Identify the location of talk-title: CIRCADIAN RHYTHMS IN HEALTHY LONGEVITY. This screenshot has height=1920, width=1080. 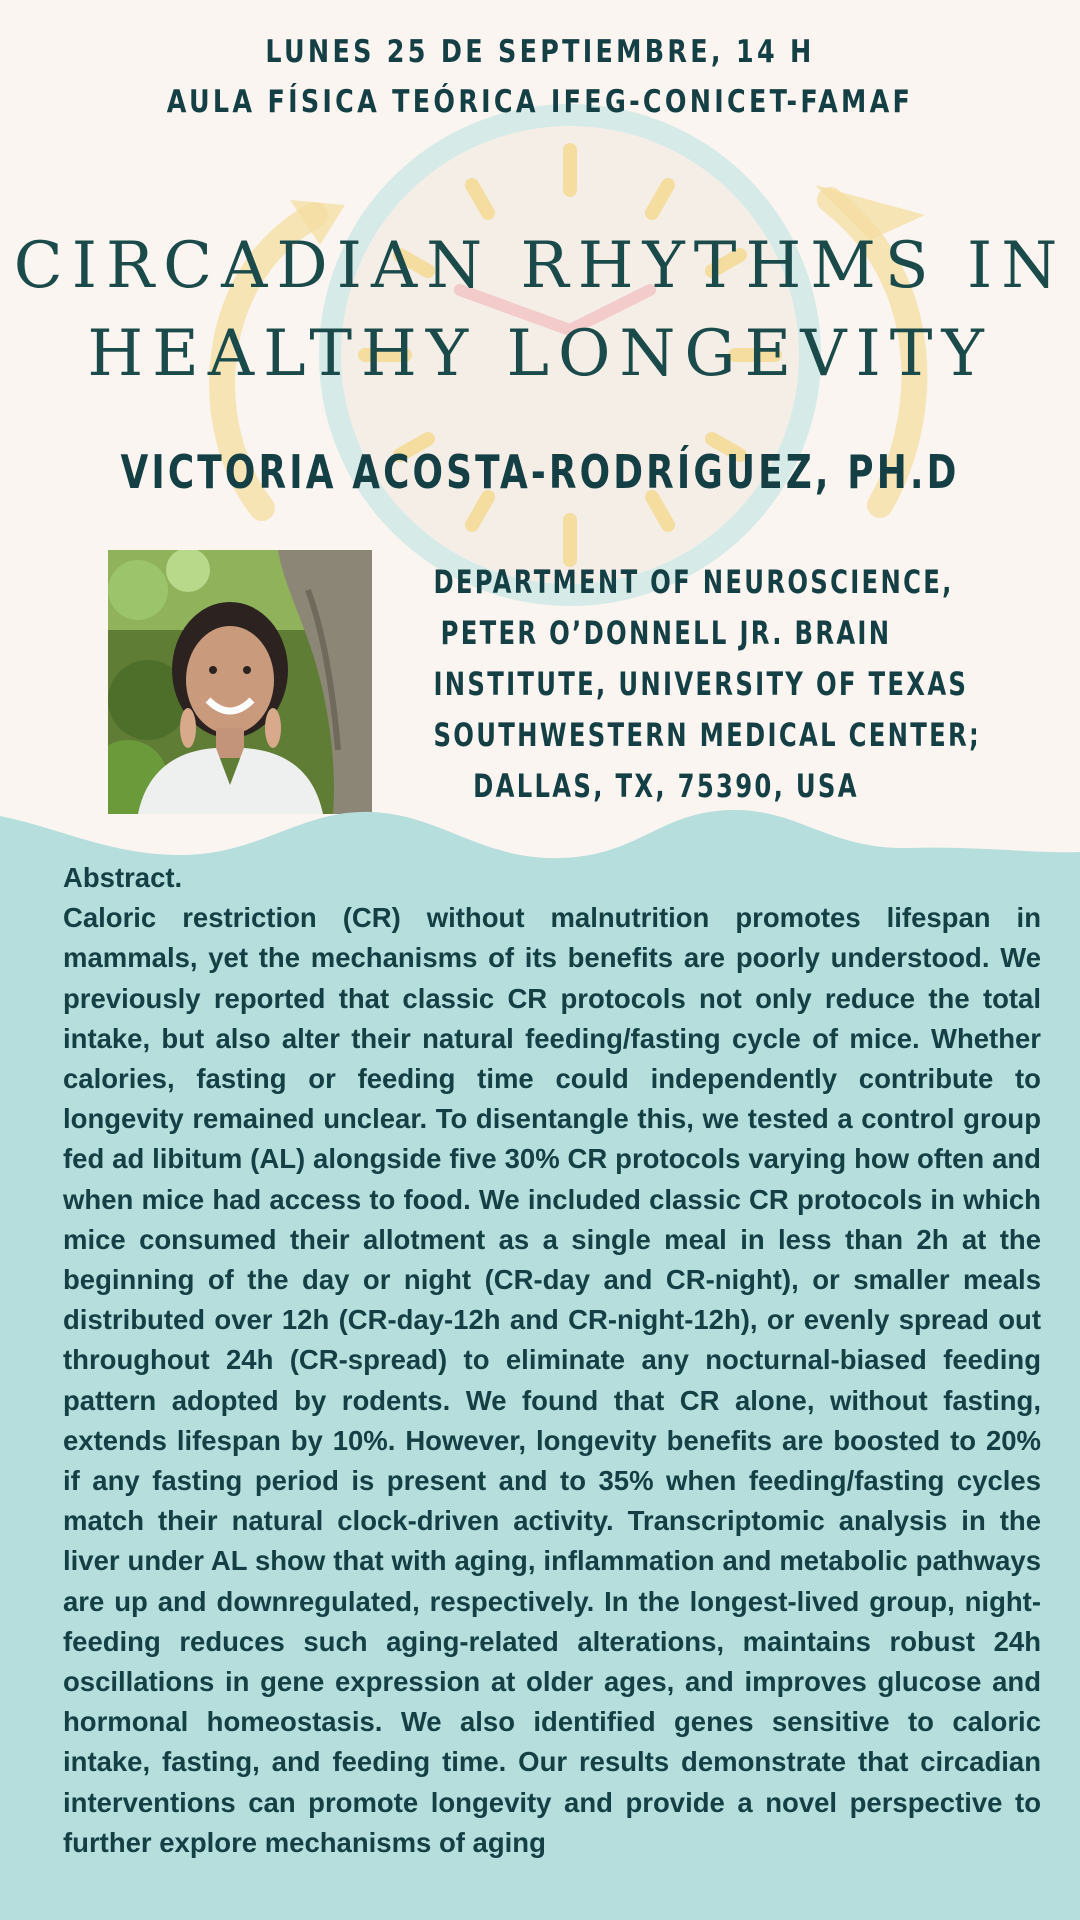
(540, 310).